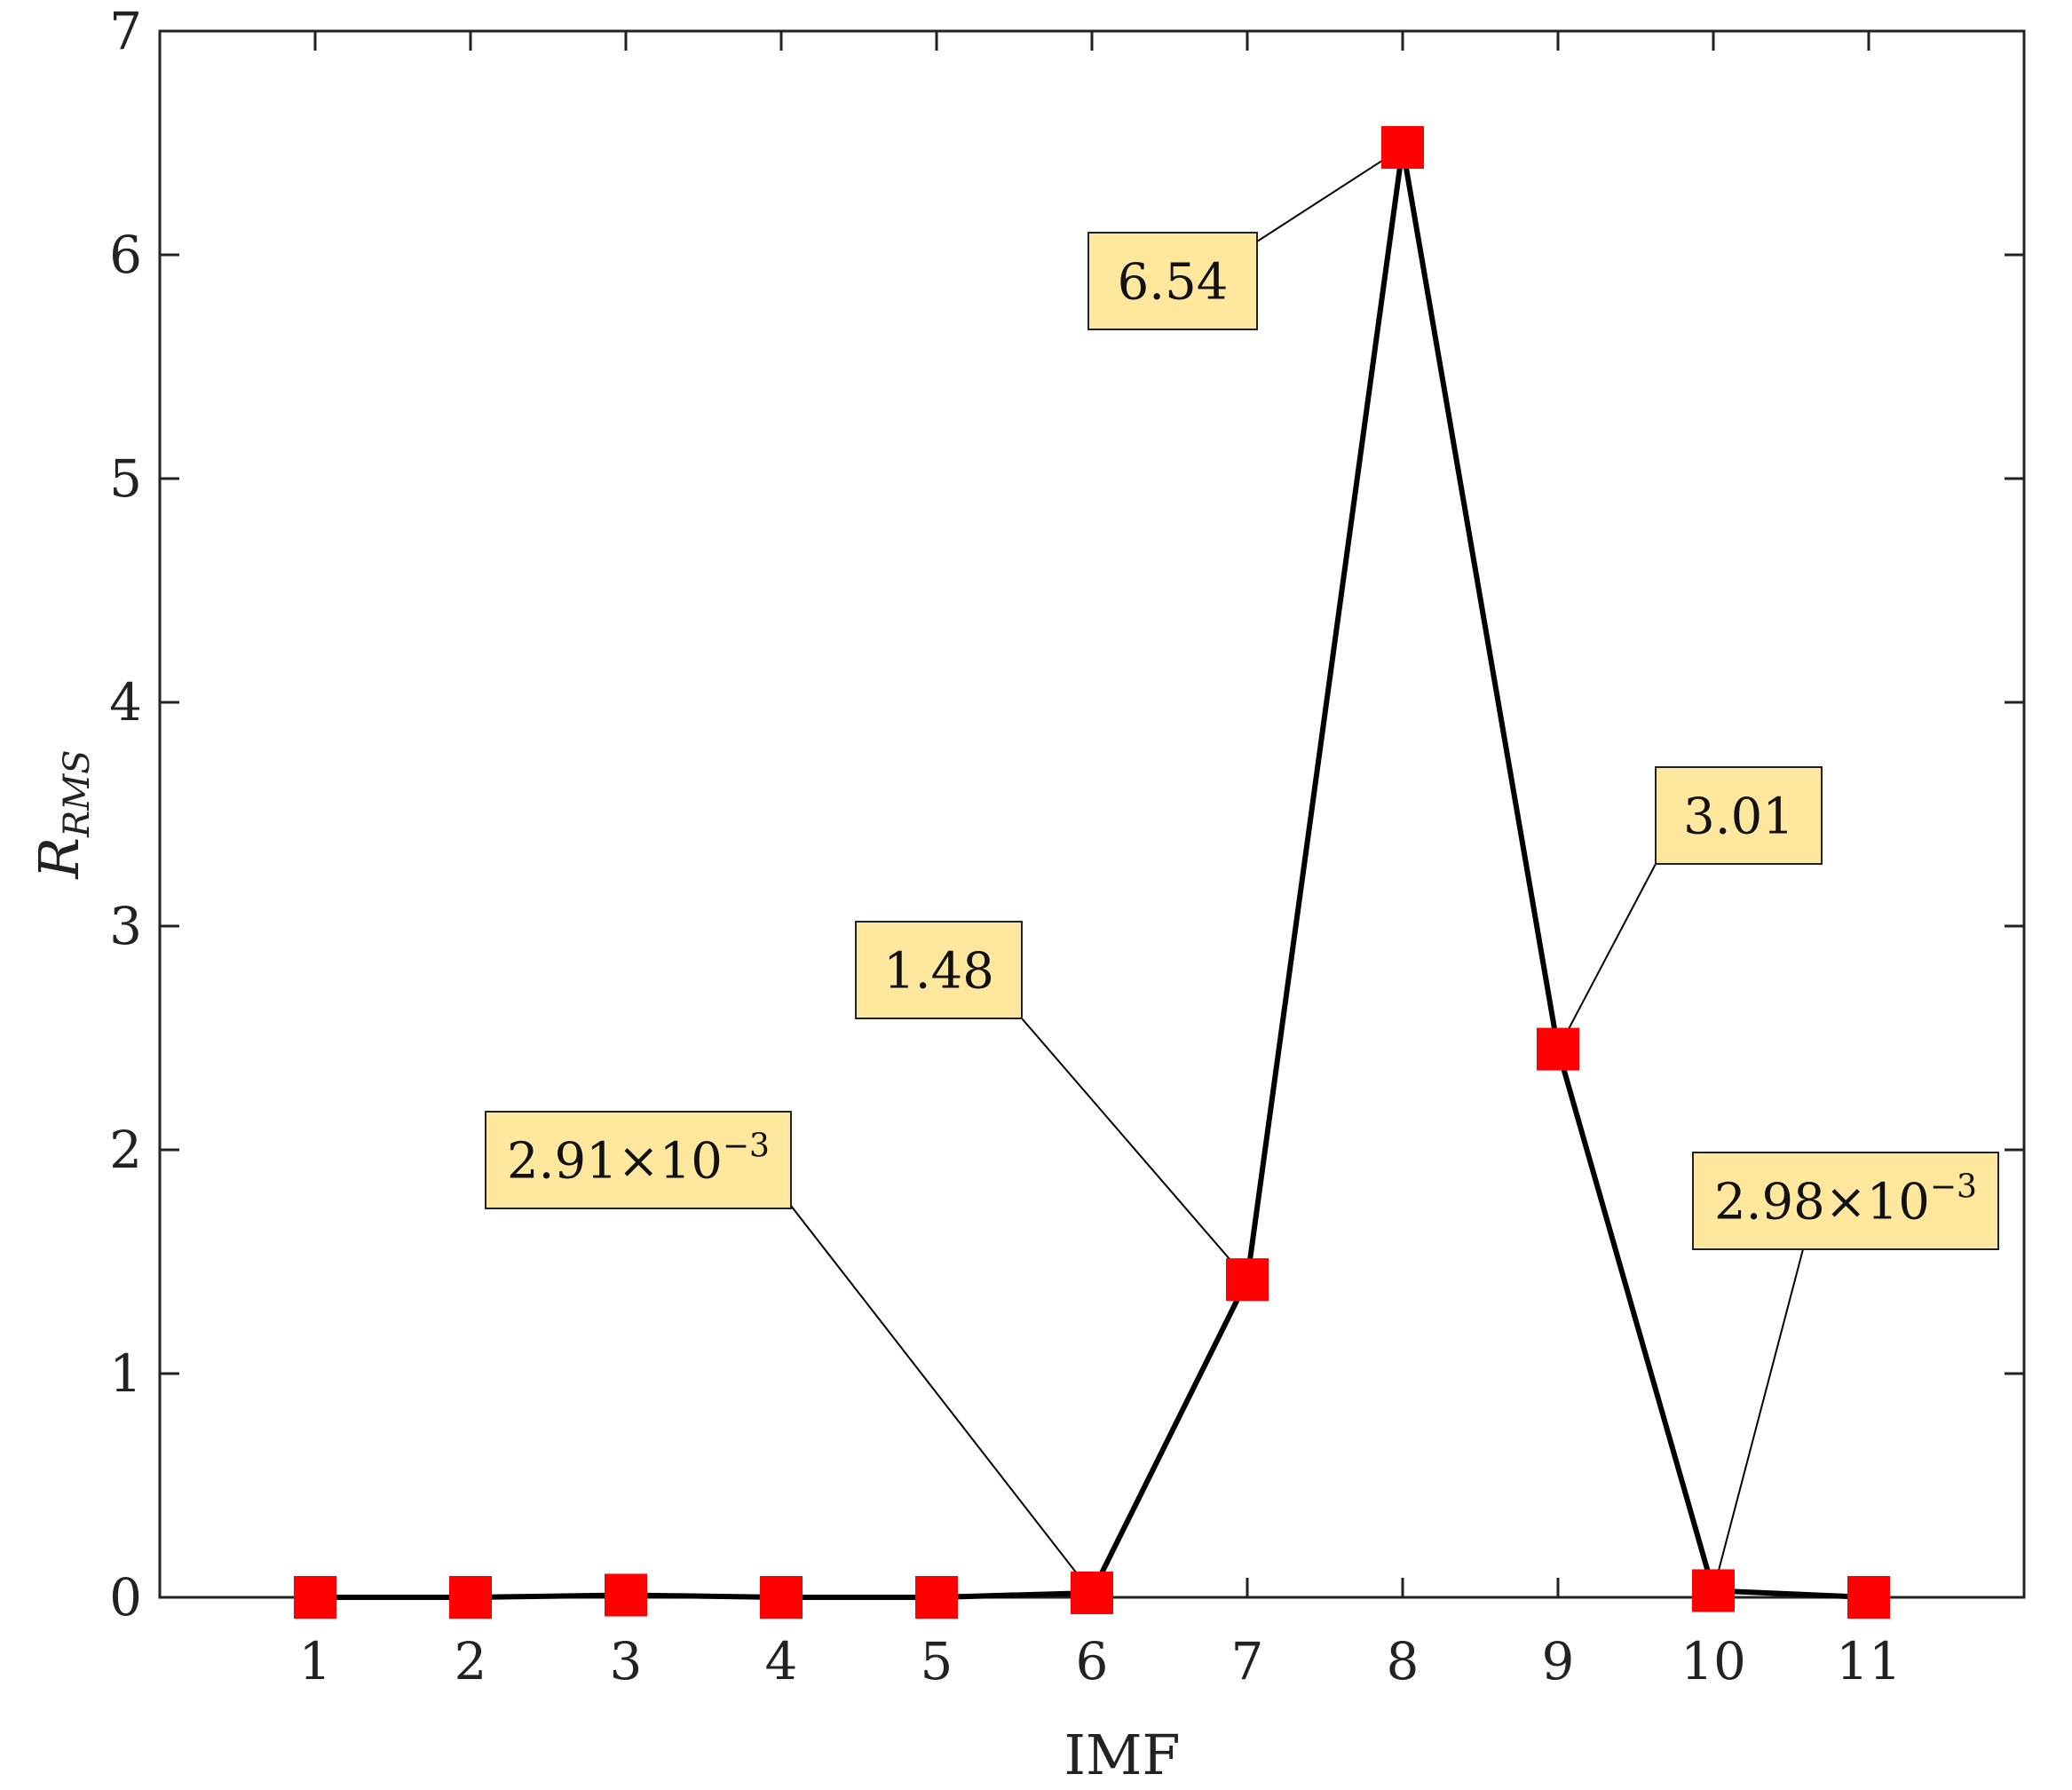 This screenshot has height=1790, width=2072. Describe the element at coordinates (1403, 1661) in the screenshot. I see `x-tick-label: 8` at that location.